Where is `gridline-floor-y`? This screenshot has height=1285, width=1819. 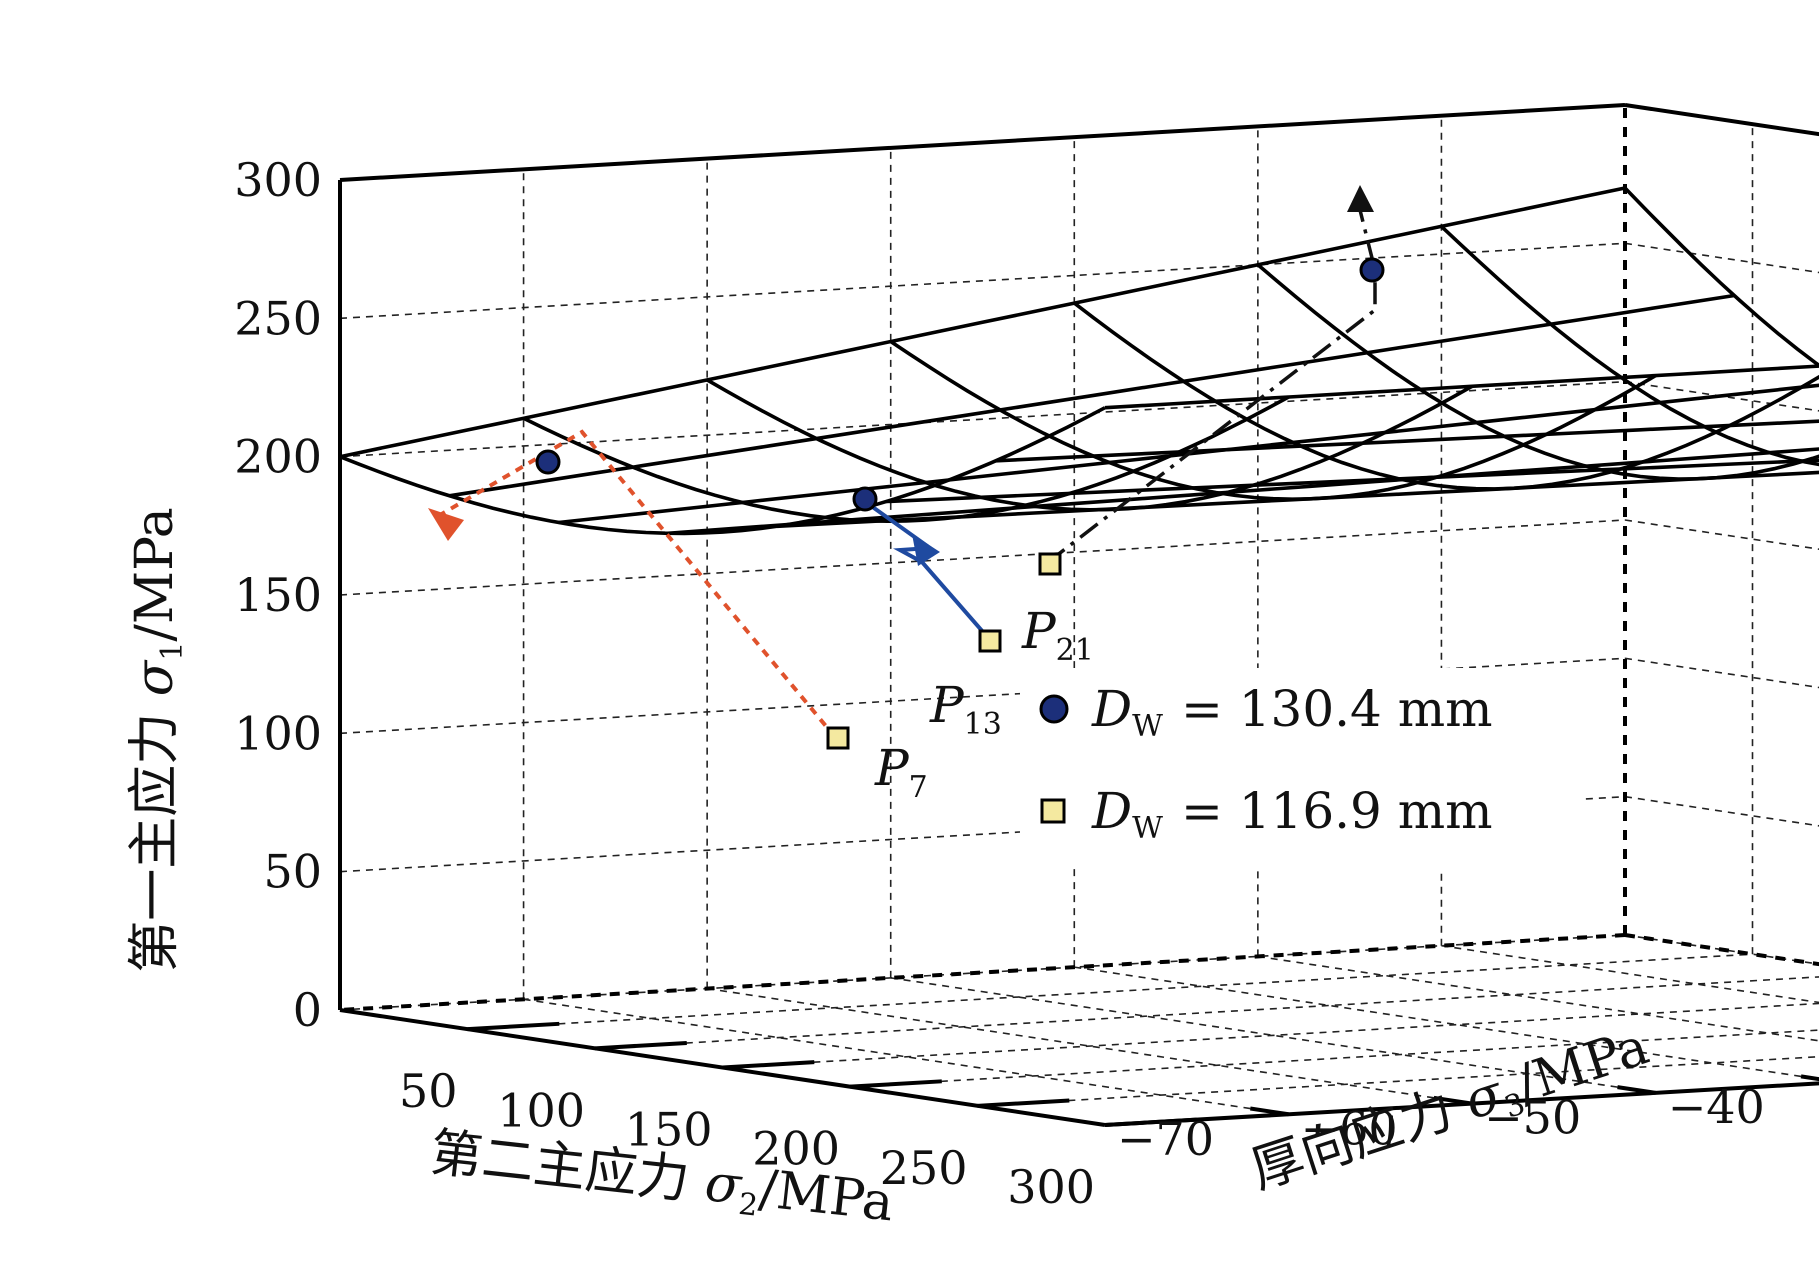
gridline-floor-y is located at coordinates (1446, 1024).